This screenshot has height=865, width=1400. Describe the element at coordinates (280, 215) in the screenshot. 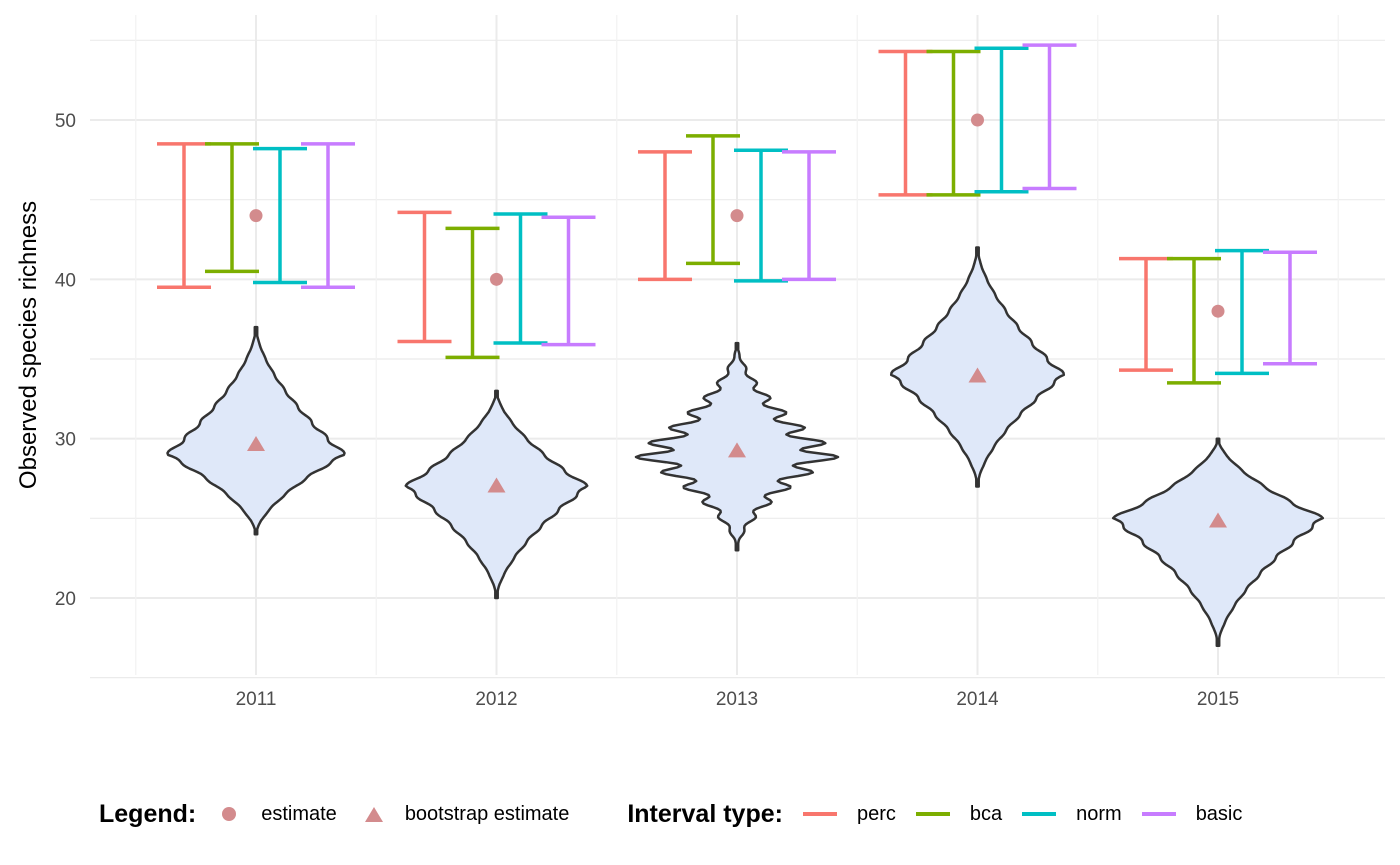

I see `errorbar-norm-2011` at that location.